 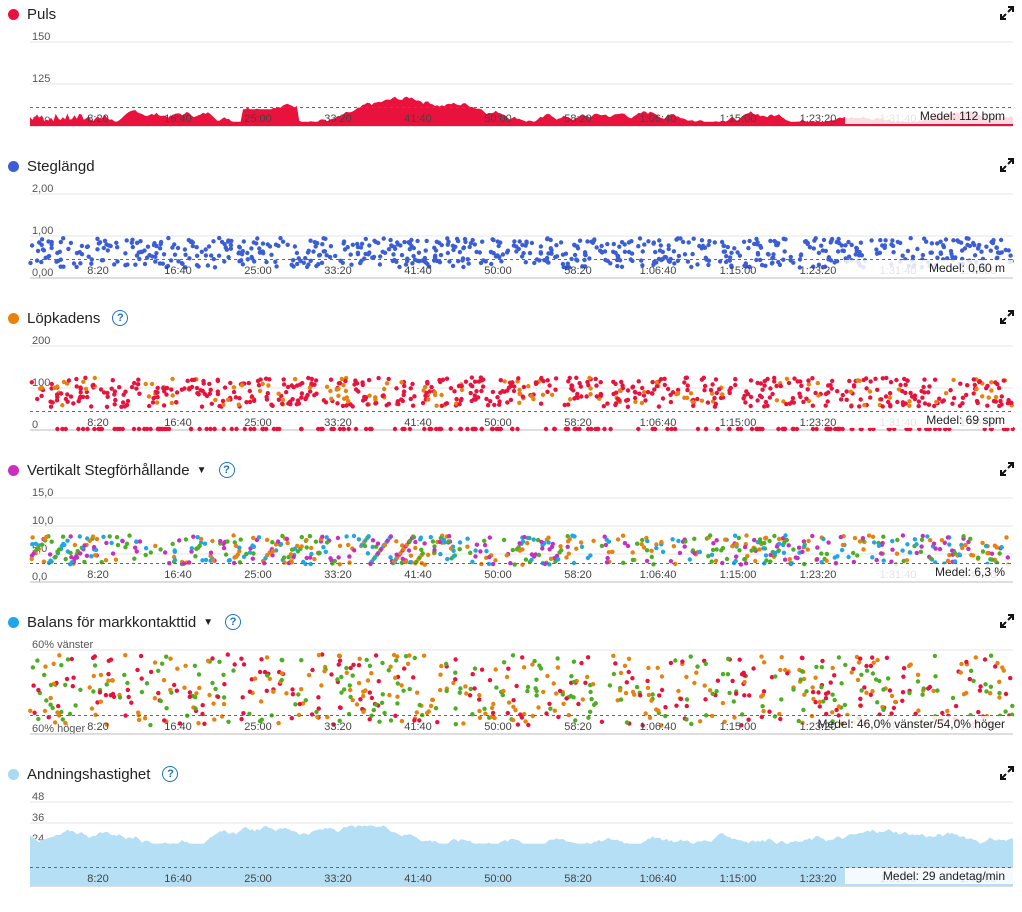 I want to click on series-dot-icon, so click(x=13, y=166).